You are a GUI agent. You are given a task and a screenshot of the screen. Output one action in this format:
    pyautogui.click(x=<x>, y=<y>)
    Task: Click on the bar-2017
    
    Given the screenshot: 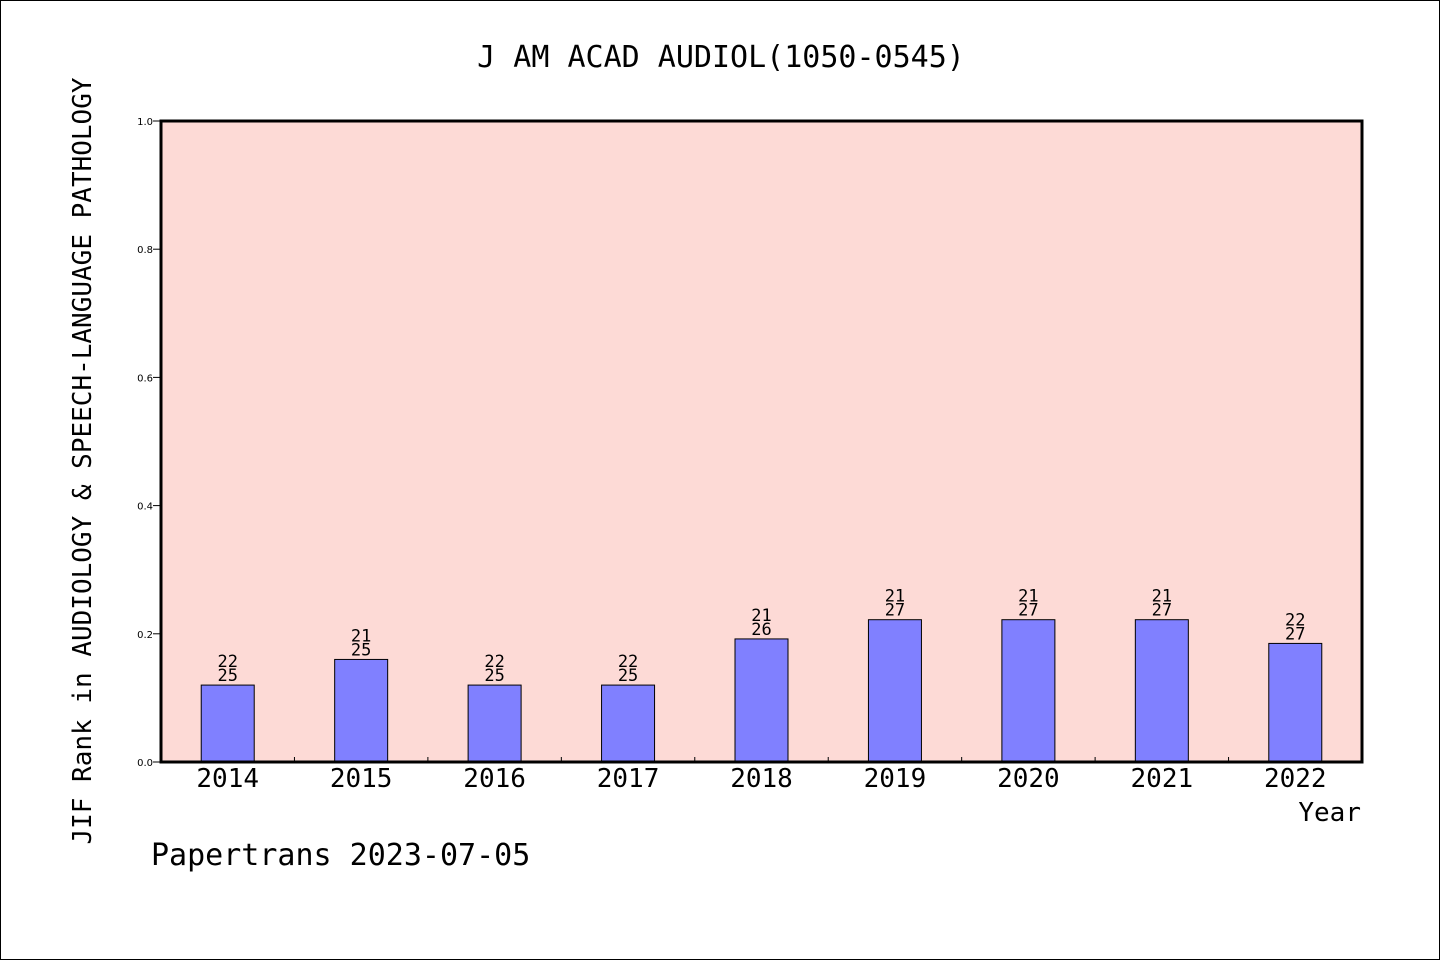 What is the action you would take?
    pyautogui.click(x=628, y=723)
    